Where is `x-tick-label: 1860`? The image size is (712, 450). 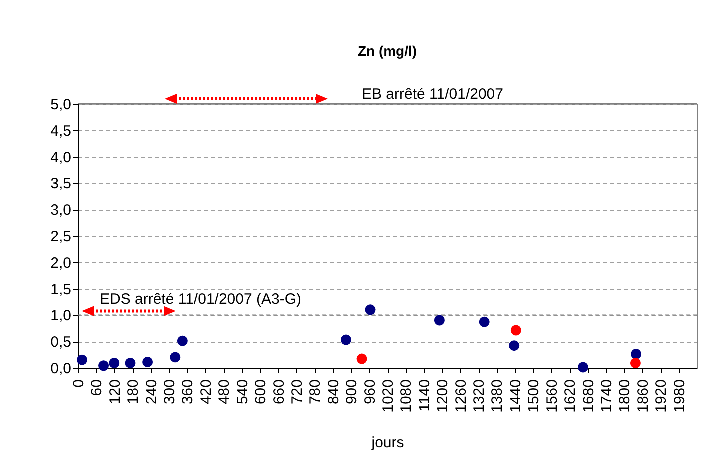
x-tick-label: 1860 is located at coordinates (643, 396).